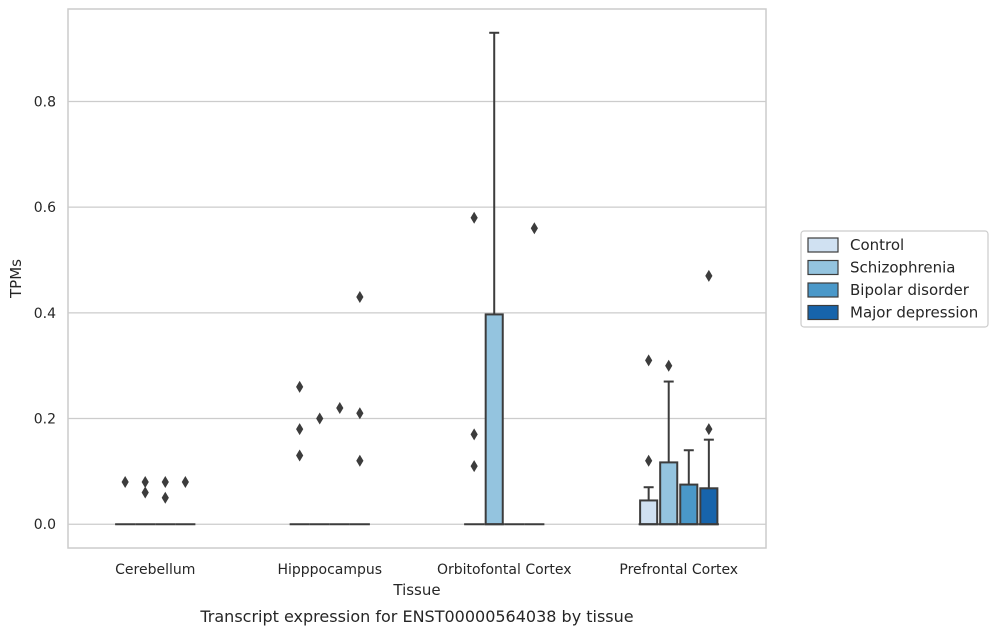 The image size is (997, 634). What do you see at coordinates (877, 245) in the screenshot?
I see `legend-label: Control` at bounding box center [877, 245].